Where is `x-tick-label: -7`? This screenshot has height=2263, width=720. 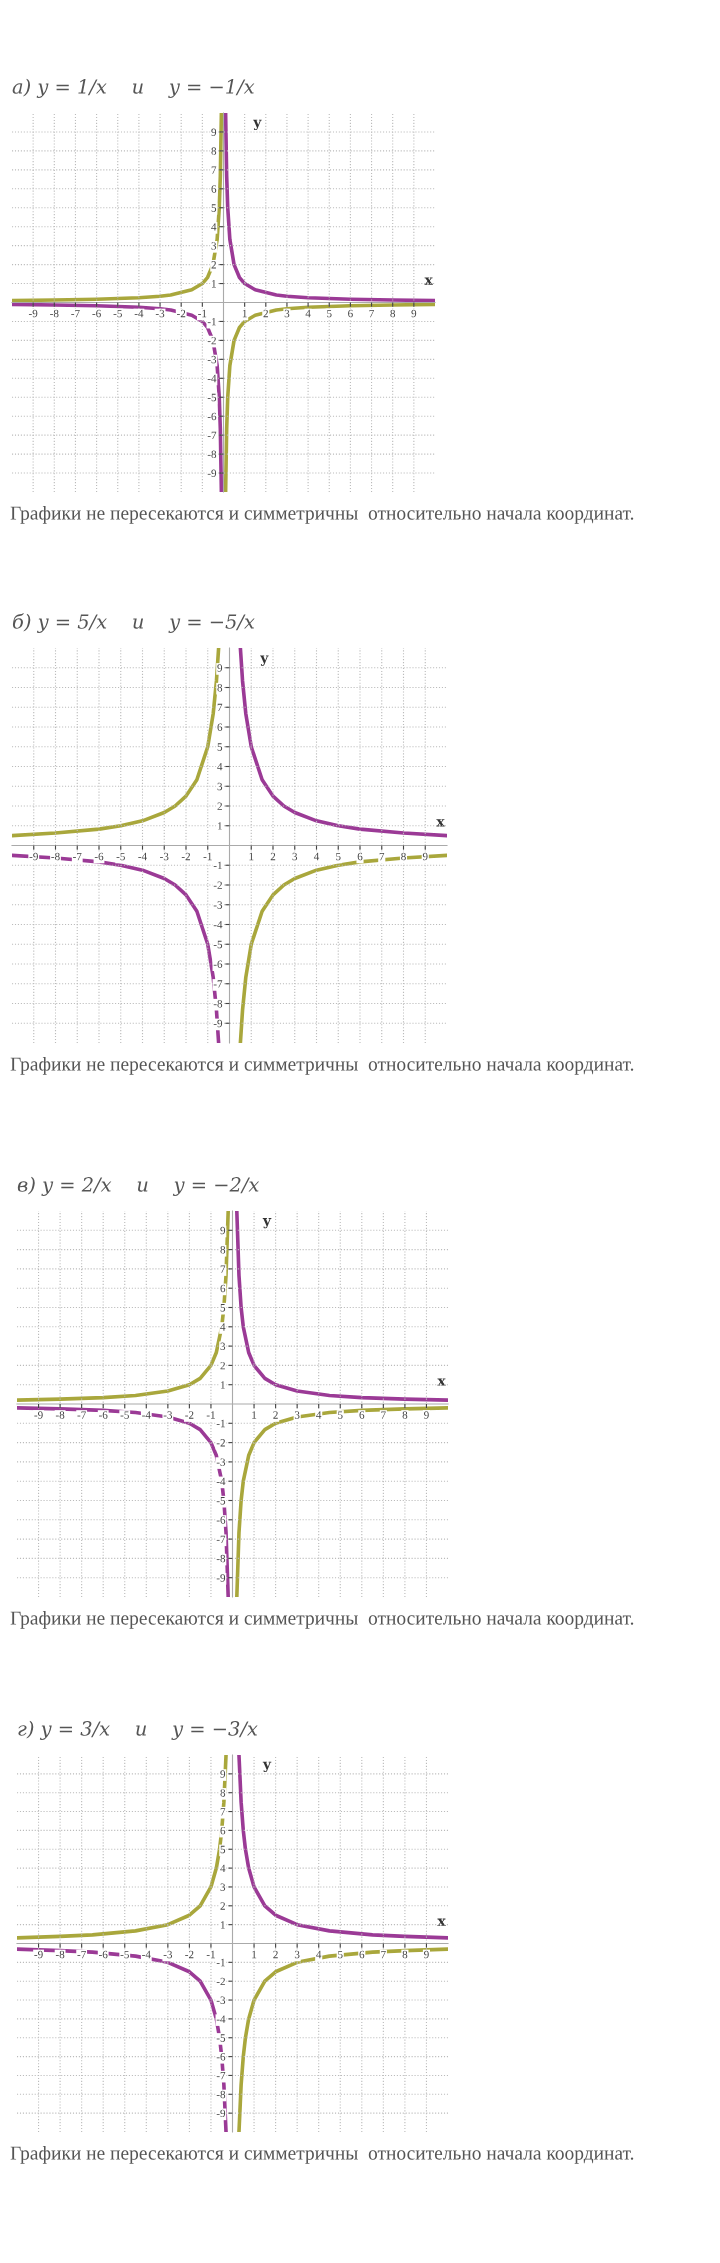
x-tick-label: -7 is located at coordinates (75, 313).